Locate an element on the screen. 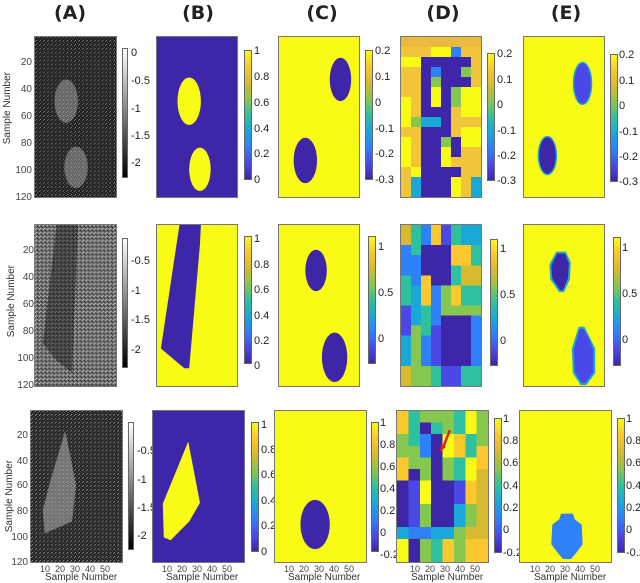 Image resolution: width=640 pixels, height=583 pixels. column-title-e: (E) is located at coordinates (566, 13).